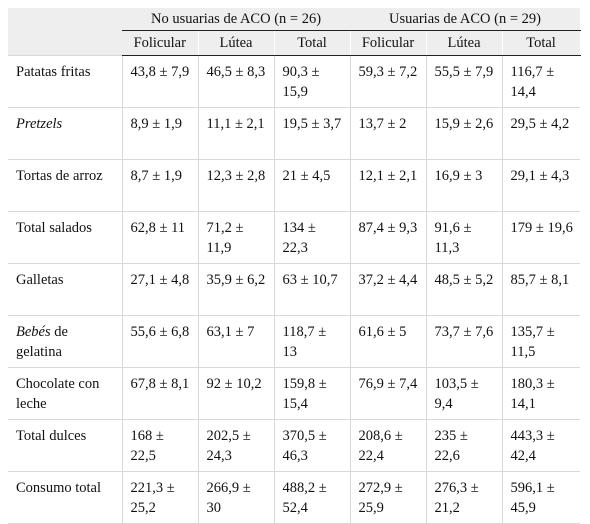 The width and height of the screenshot is (590, 524). Describe the element at coordinates (312, 341) in the screenshot. I see `table-cell: 118,7 ± 13` at that location.